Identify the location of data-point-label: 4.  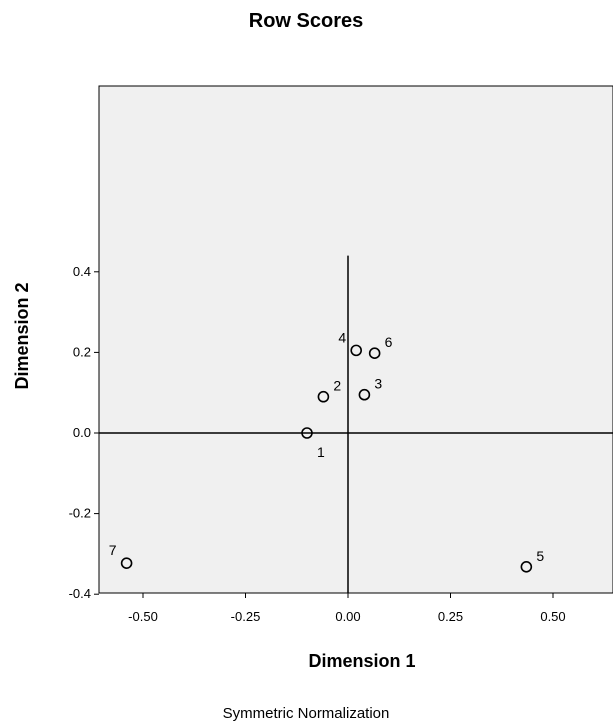
(342, 337).